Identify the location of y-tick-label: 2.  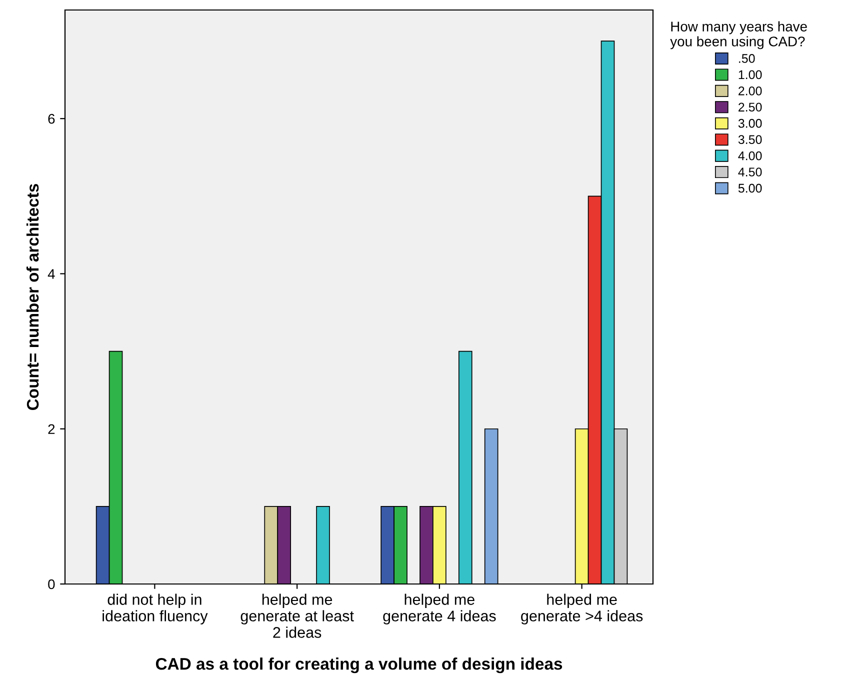
(51, 429).